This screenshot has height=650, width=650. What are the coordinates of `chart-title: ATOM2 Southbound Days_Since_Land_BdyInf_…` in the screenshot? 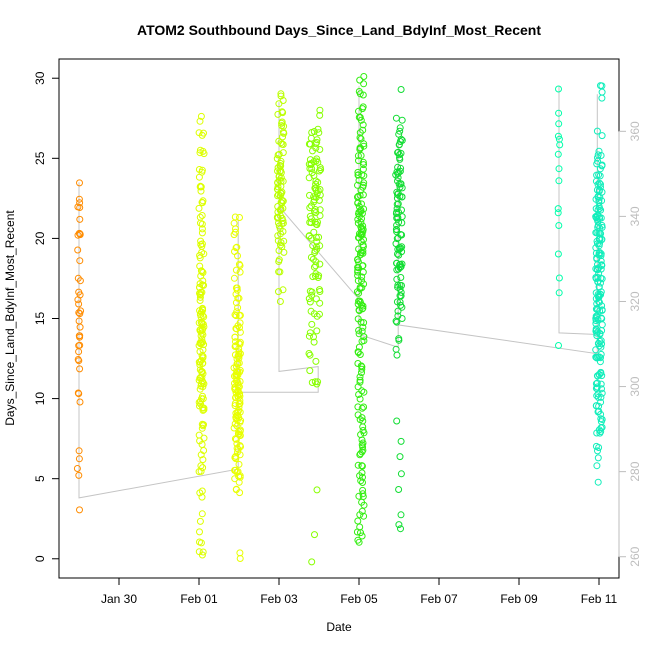 It's located at (339, 30).